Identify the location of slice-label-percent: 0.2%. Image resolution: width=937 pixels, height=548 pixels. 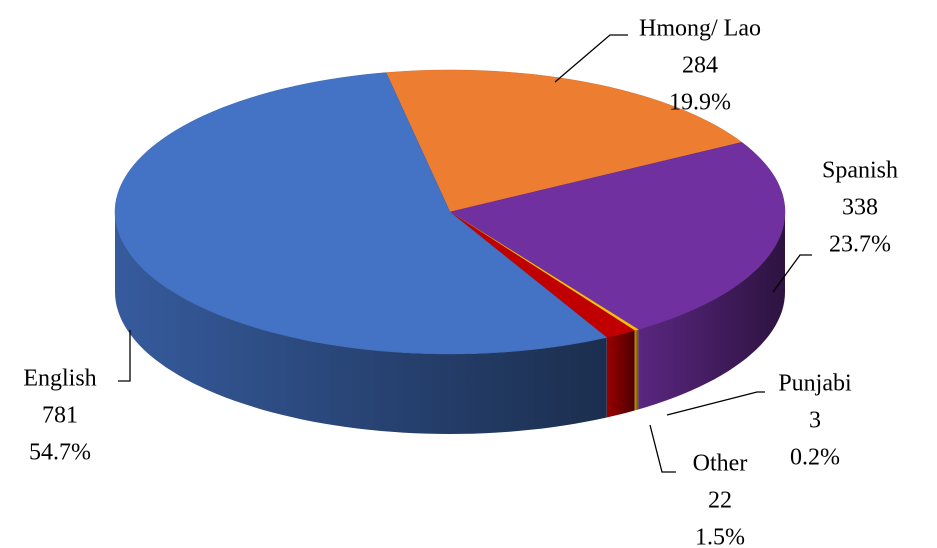
(815, 458).